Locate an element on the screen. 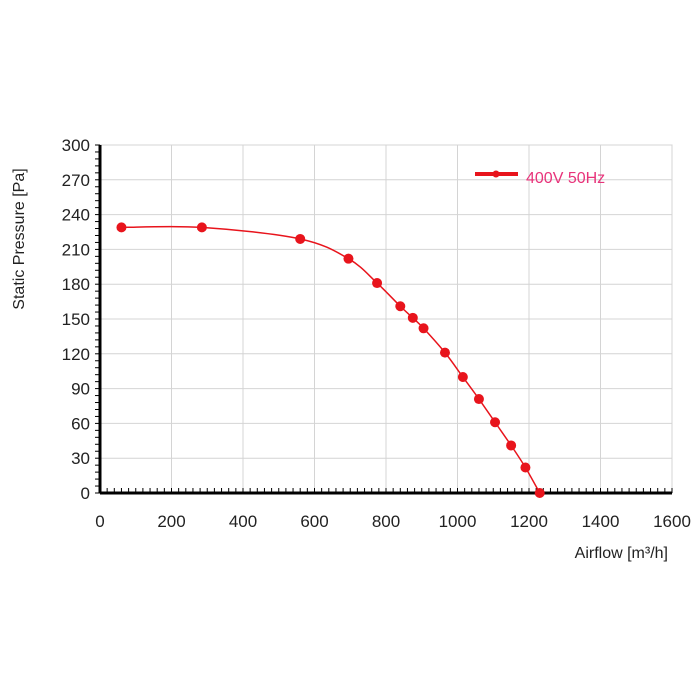  x-tick-label: 600 is located at coordinates (314, 521).